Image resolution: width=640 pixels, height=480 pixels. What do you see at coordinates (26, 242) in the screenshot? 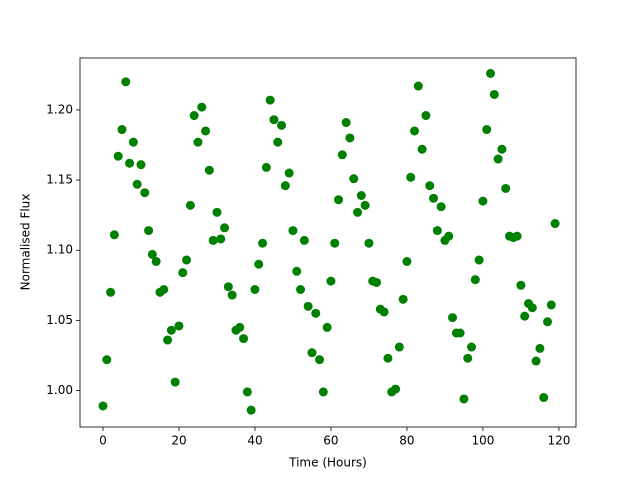
I see `y-axis-label: Normalised Flux` at bounding box center [26, 242].